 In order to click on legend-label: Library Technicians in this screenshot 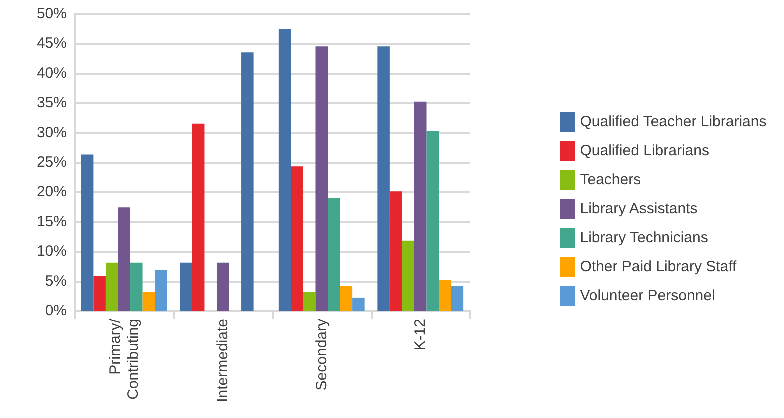, I will do `click(644, 238)`.